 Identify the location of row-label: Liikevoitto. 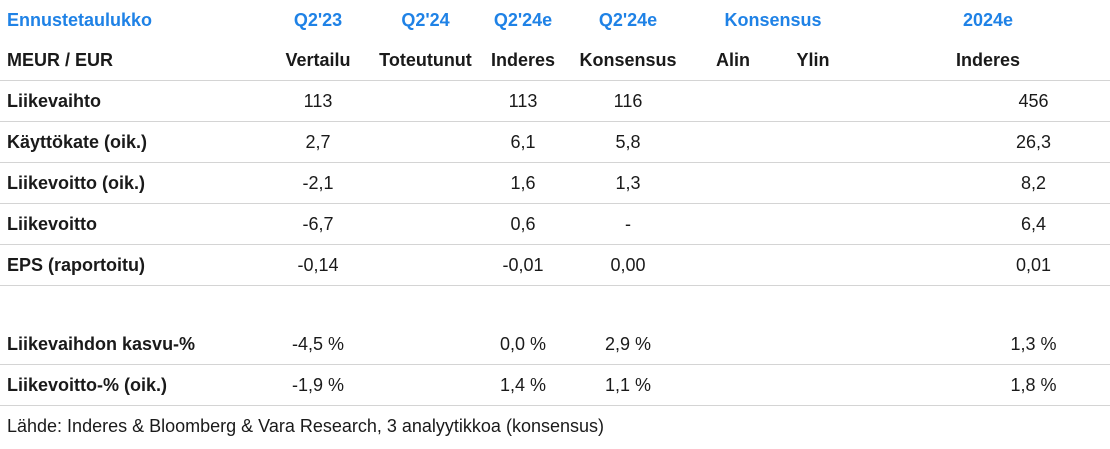
(134, 224).